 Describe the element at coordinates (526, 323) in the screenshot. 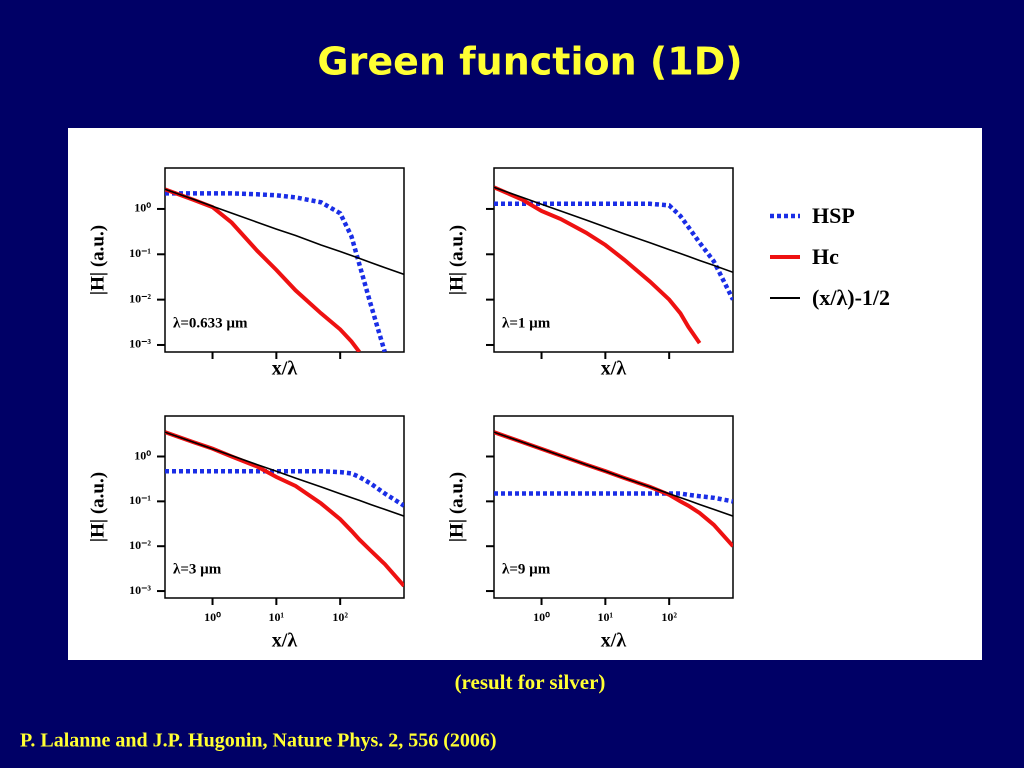

I see `annotation: λ=1 µm` at that location.